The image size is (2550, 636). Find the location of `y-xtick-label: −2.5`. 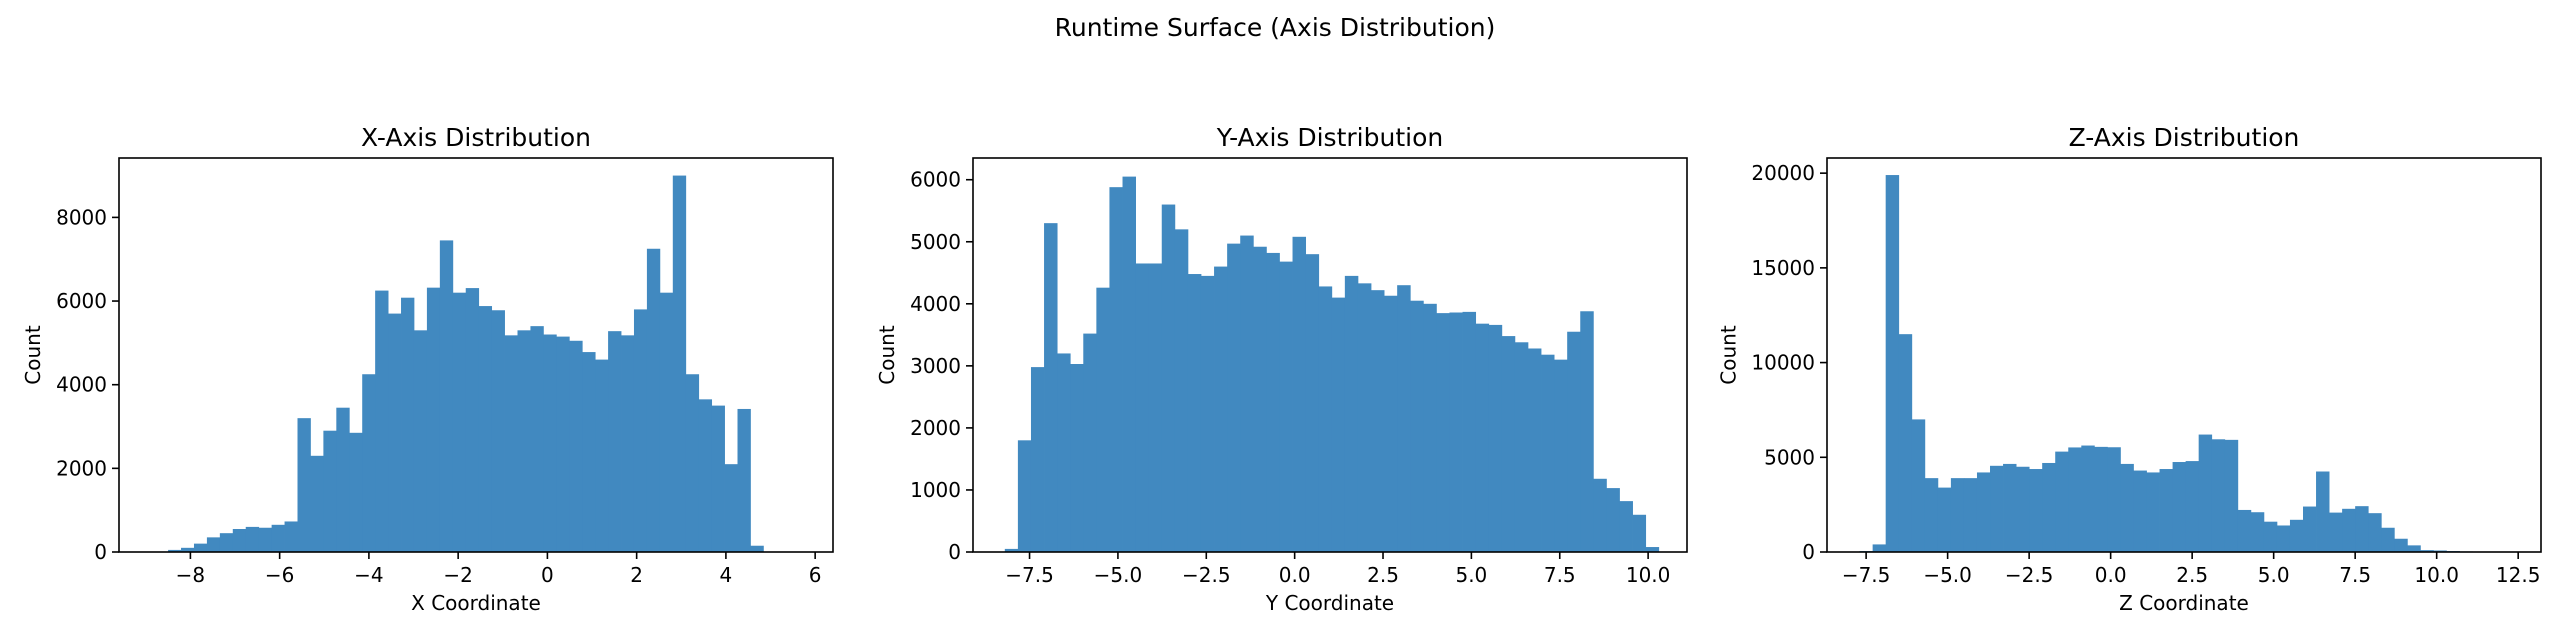

y-xtick-label: −2.5 is located at coordinates (1206, 575).